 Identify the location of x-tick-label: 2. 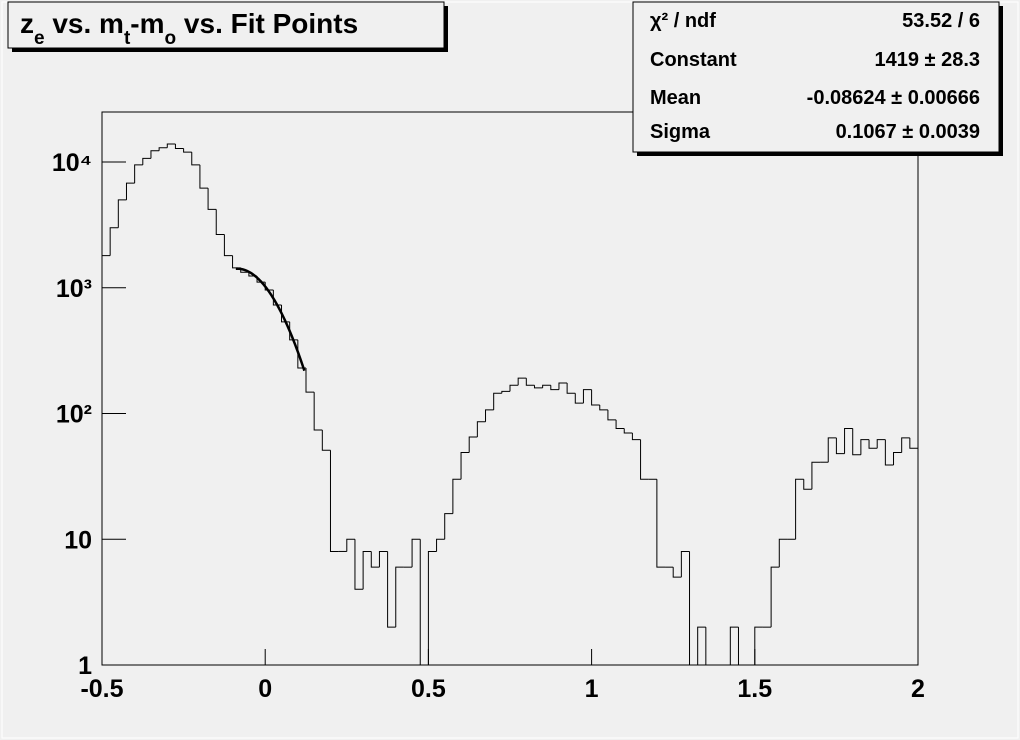
(918, 689).